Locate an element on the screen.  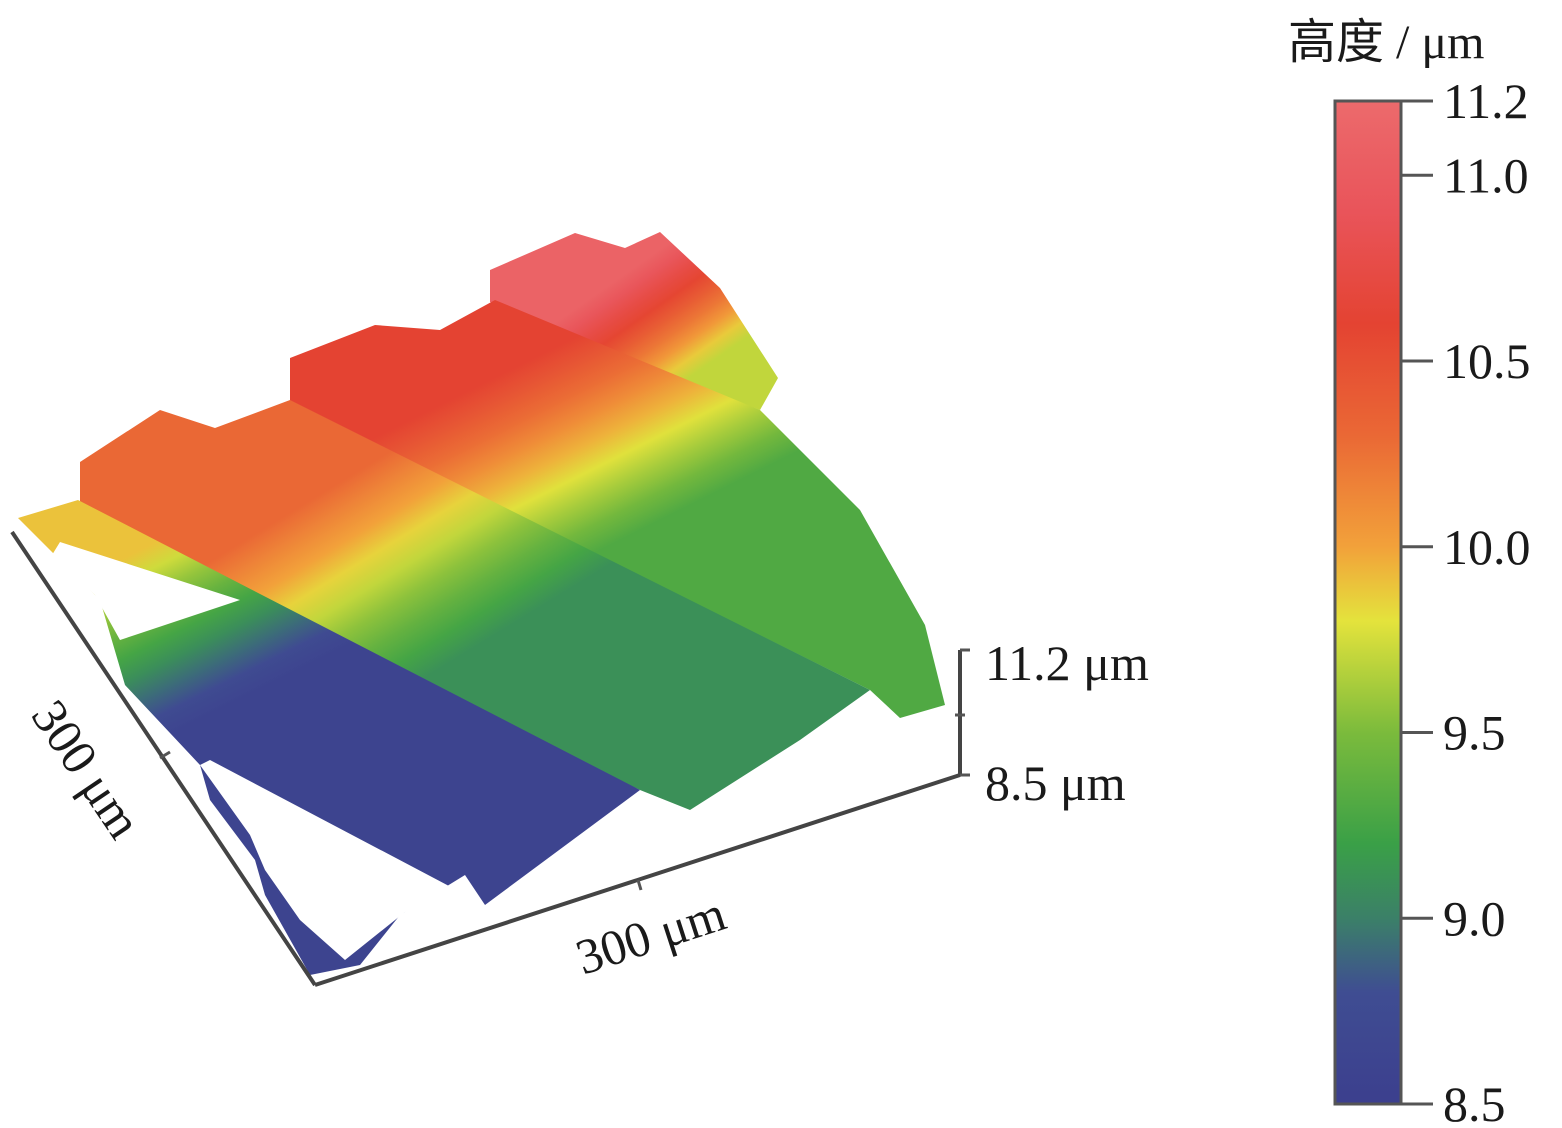
colorbar-tick-label-5: 9.0 is located at coordinates (1474, 918).